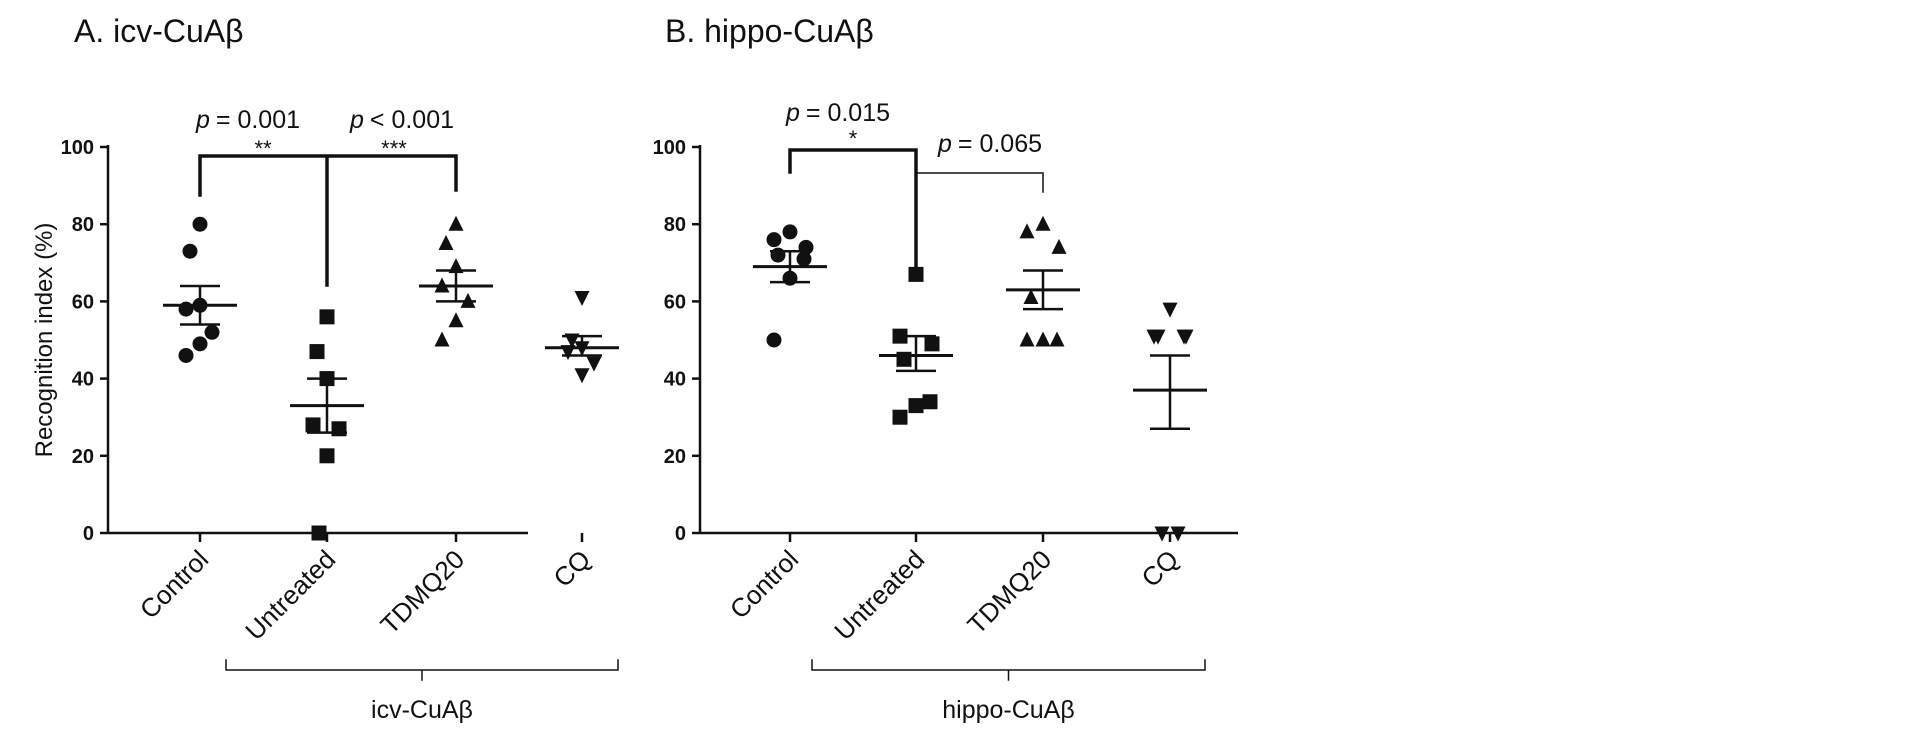 The height and width of the screenshot is (732, 1920). Describe the element at coordinates (44, 340) in the screenshot. I see `y-axis-label: Recognition index (%)` at that location.